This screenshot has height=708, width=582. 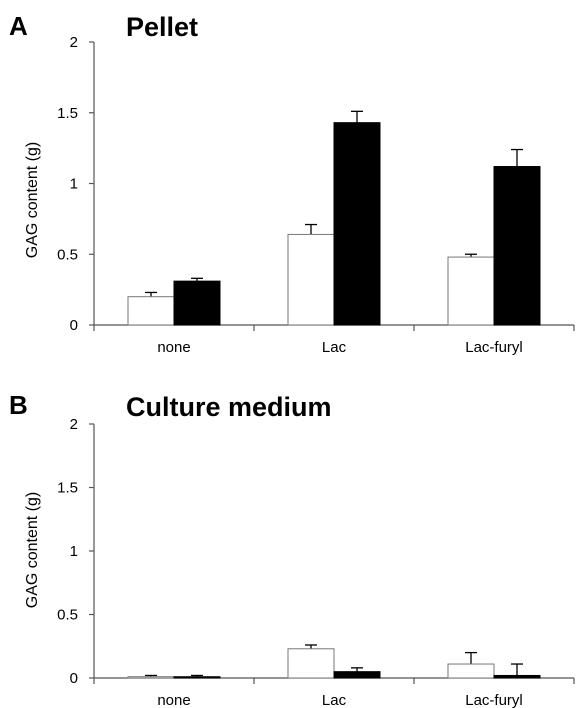 I want to click on panel-a-category-label: Lac, so click(x=334, y=347).